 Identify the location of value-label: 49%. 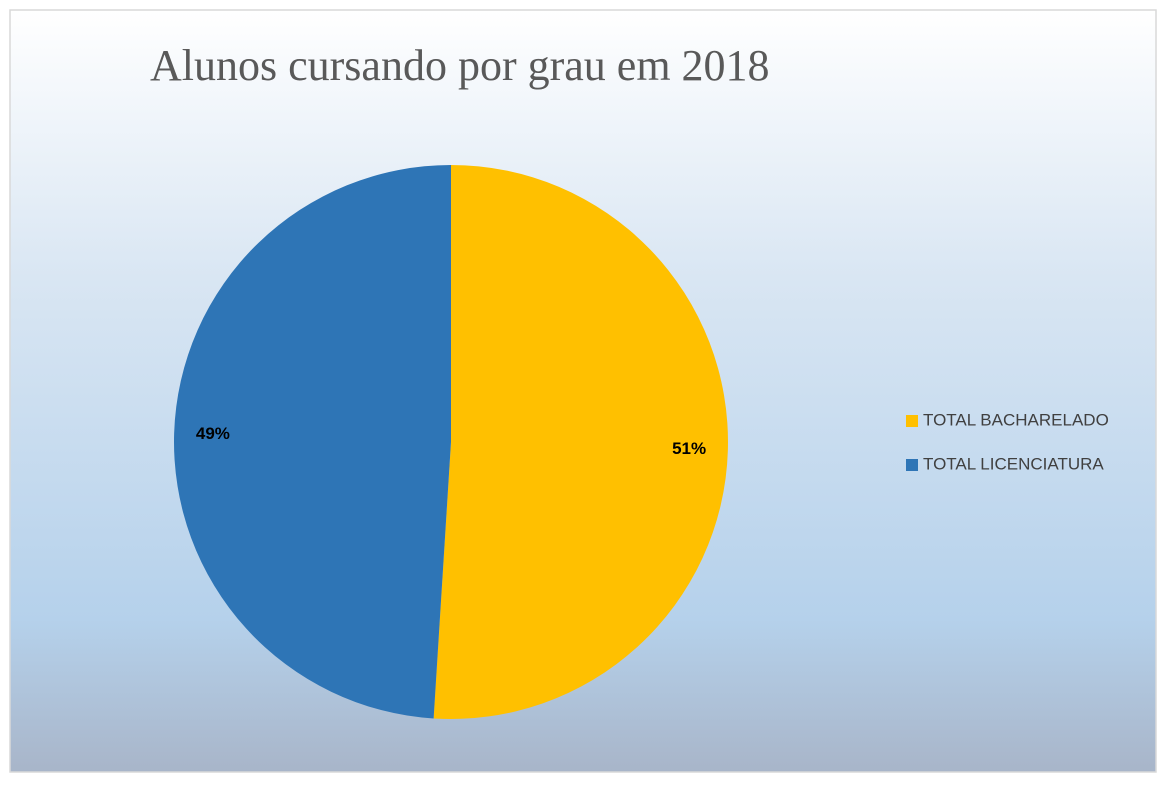
(213, 433).